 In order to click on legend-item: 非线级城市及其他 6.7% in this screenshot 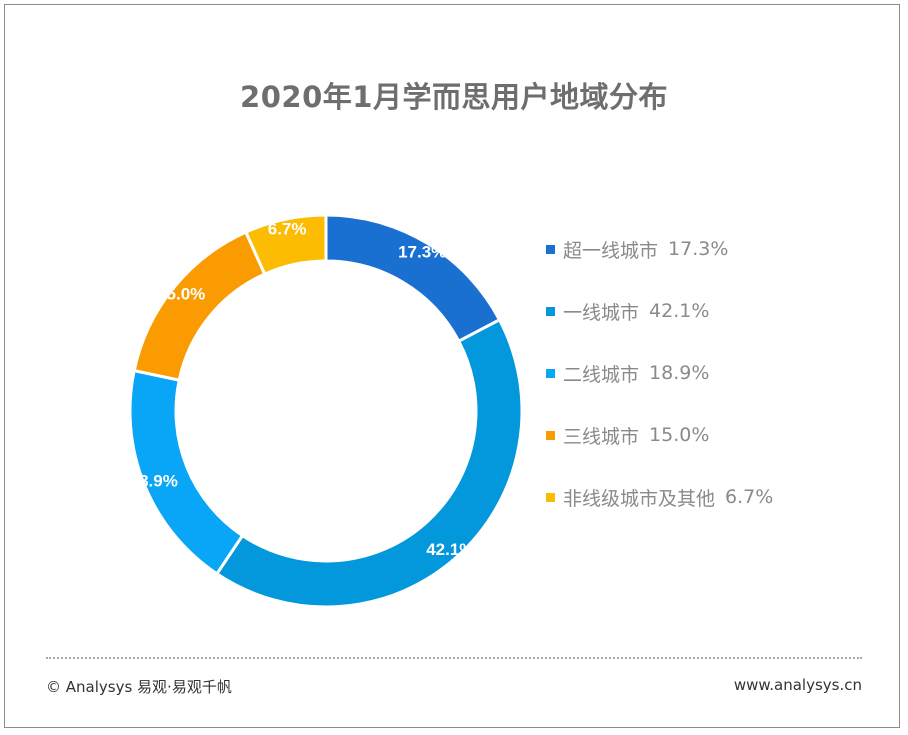, I will do `click(659, 497)`.